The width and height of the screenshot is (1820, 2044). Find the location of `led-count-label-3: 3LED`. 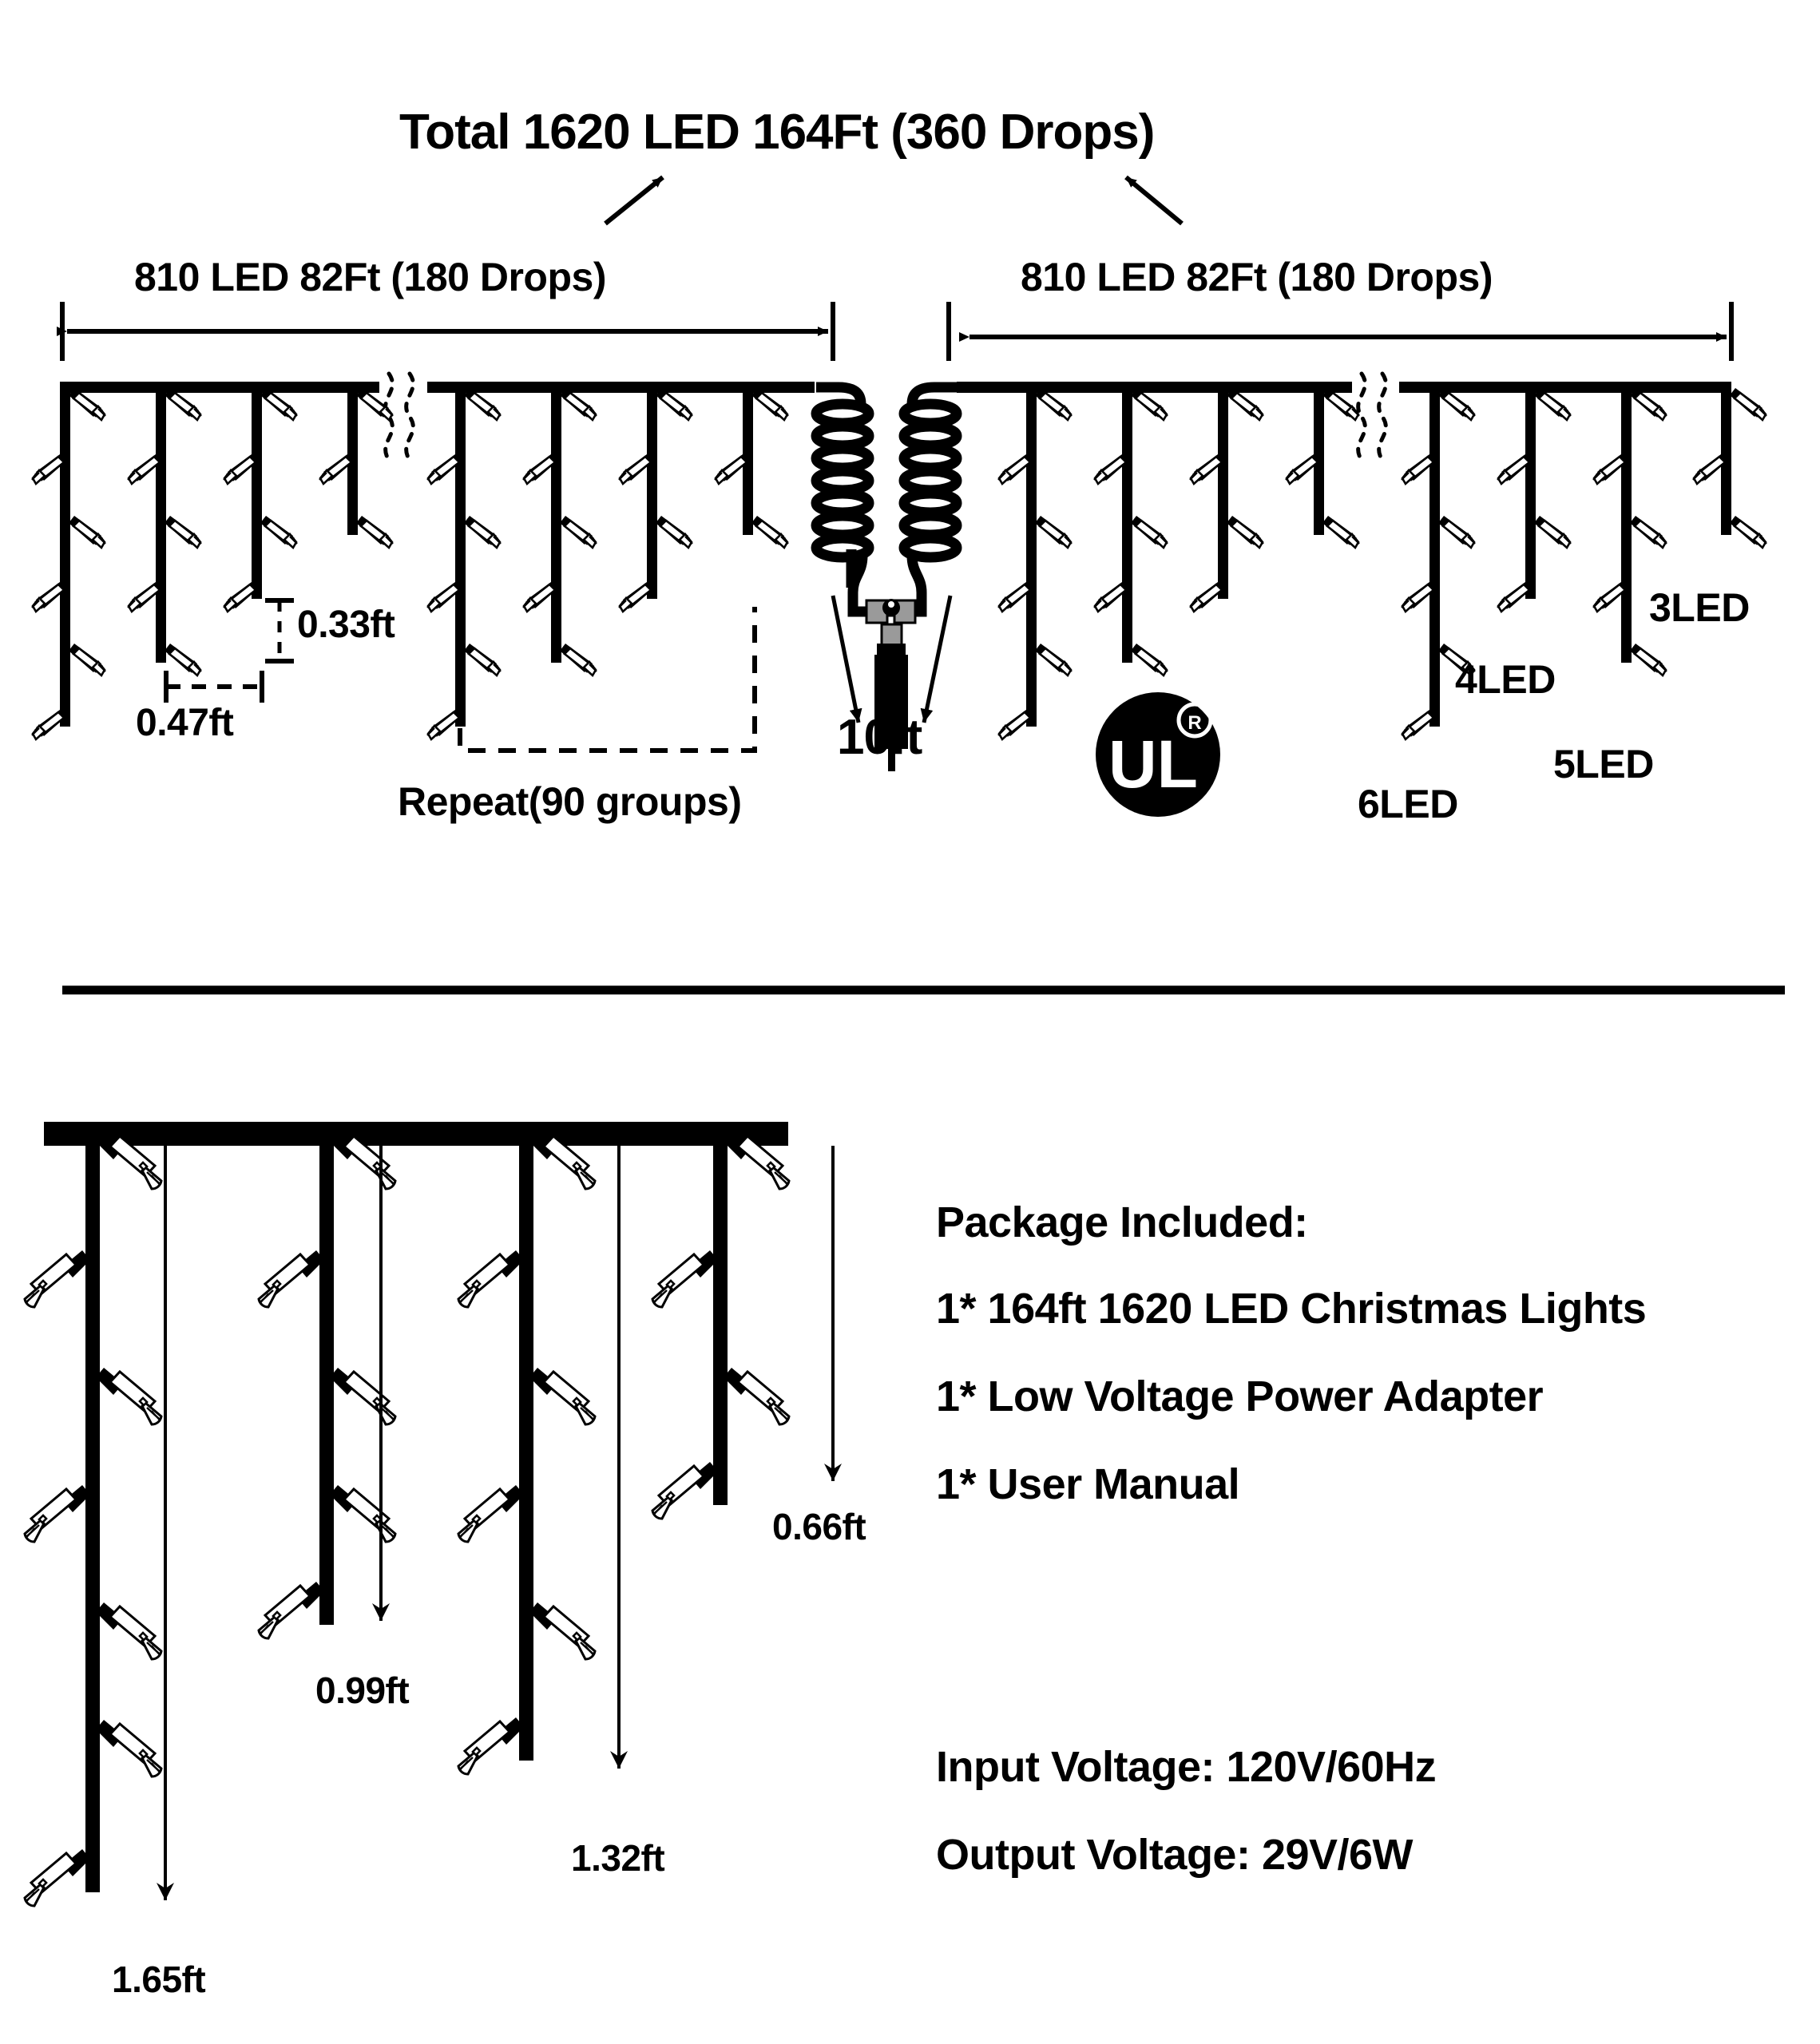

led-count-label-3: 3LED is located at coordinates (1699, 607).